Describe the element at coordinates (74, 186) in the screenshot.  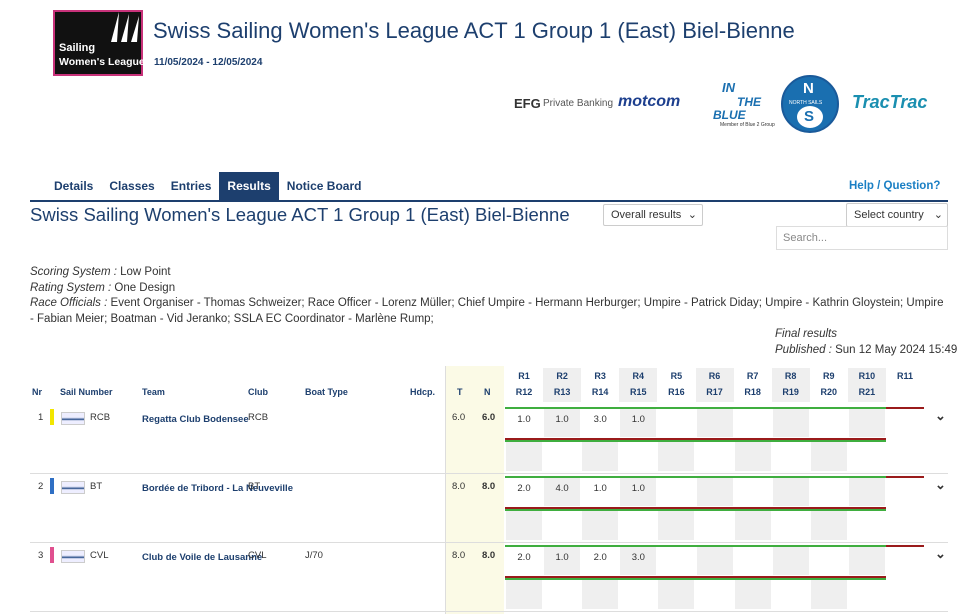
I see `nav-tab: Details` at that location.